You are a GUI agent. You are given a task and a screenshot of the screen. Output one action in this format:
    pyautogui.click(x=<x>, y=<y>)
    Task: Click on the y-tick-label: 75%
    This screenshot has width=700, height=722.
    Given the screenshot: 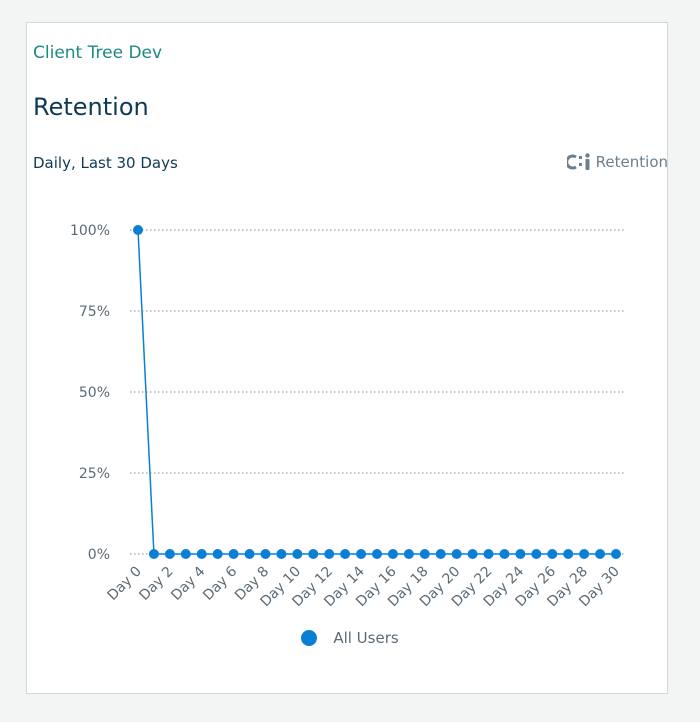 What is the action you would take?
    pyautogui.click(x=94, y=312)
    